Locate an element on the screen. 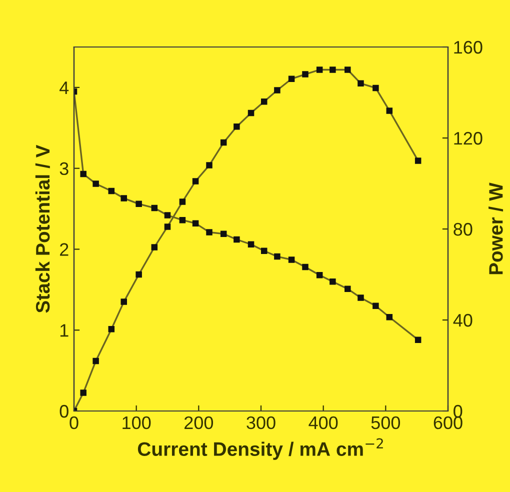 The image size is (510, 492). y-tick-label: 3 is located at coordinates (64, 169).